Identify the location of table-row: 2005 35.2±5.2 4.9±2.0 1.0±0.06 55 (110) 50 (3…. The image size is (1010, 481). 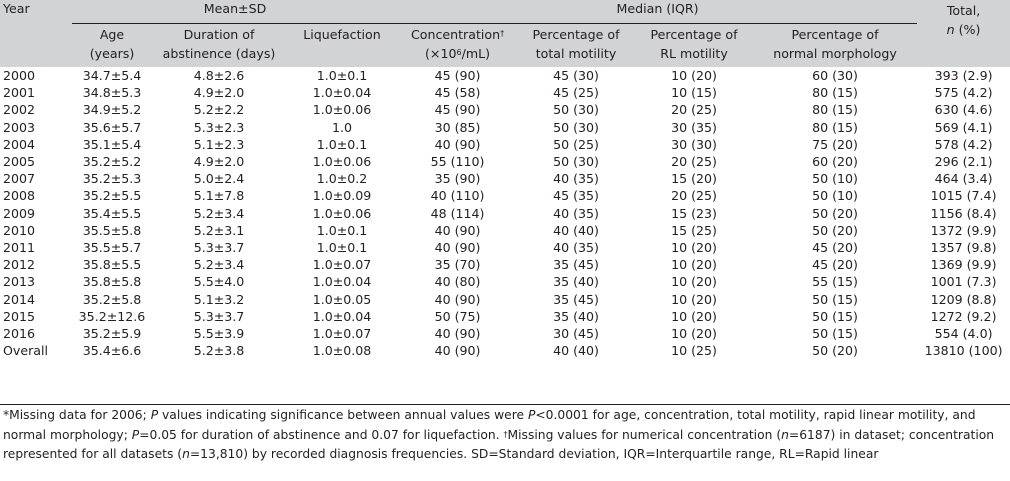
(505, 161).